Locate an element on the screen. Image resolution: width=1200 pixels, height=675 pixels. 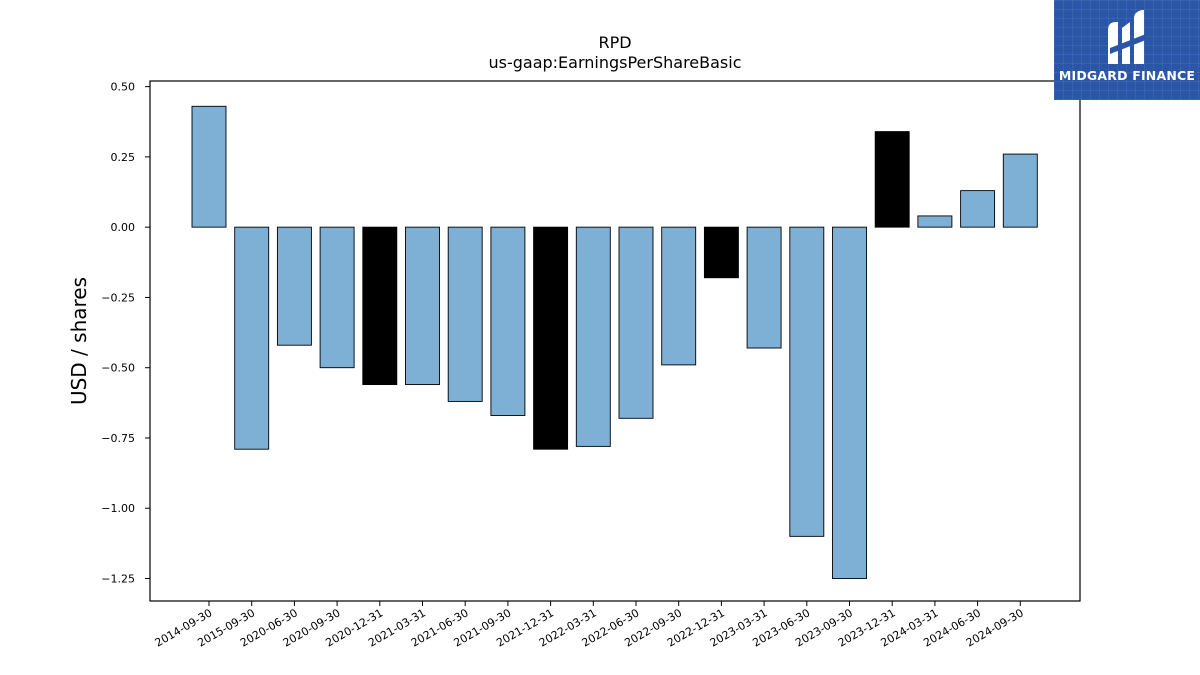
y-tick-label: −1.00 is located at coordinates (118, 508).